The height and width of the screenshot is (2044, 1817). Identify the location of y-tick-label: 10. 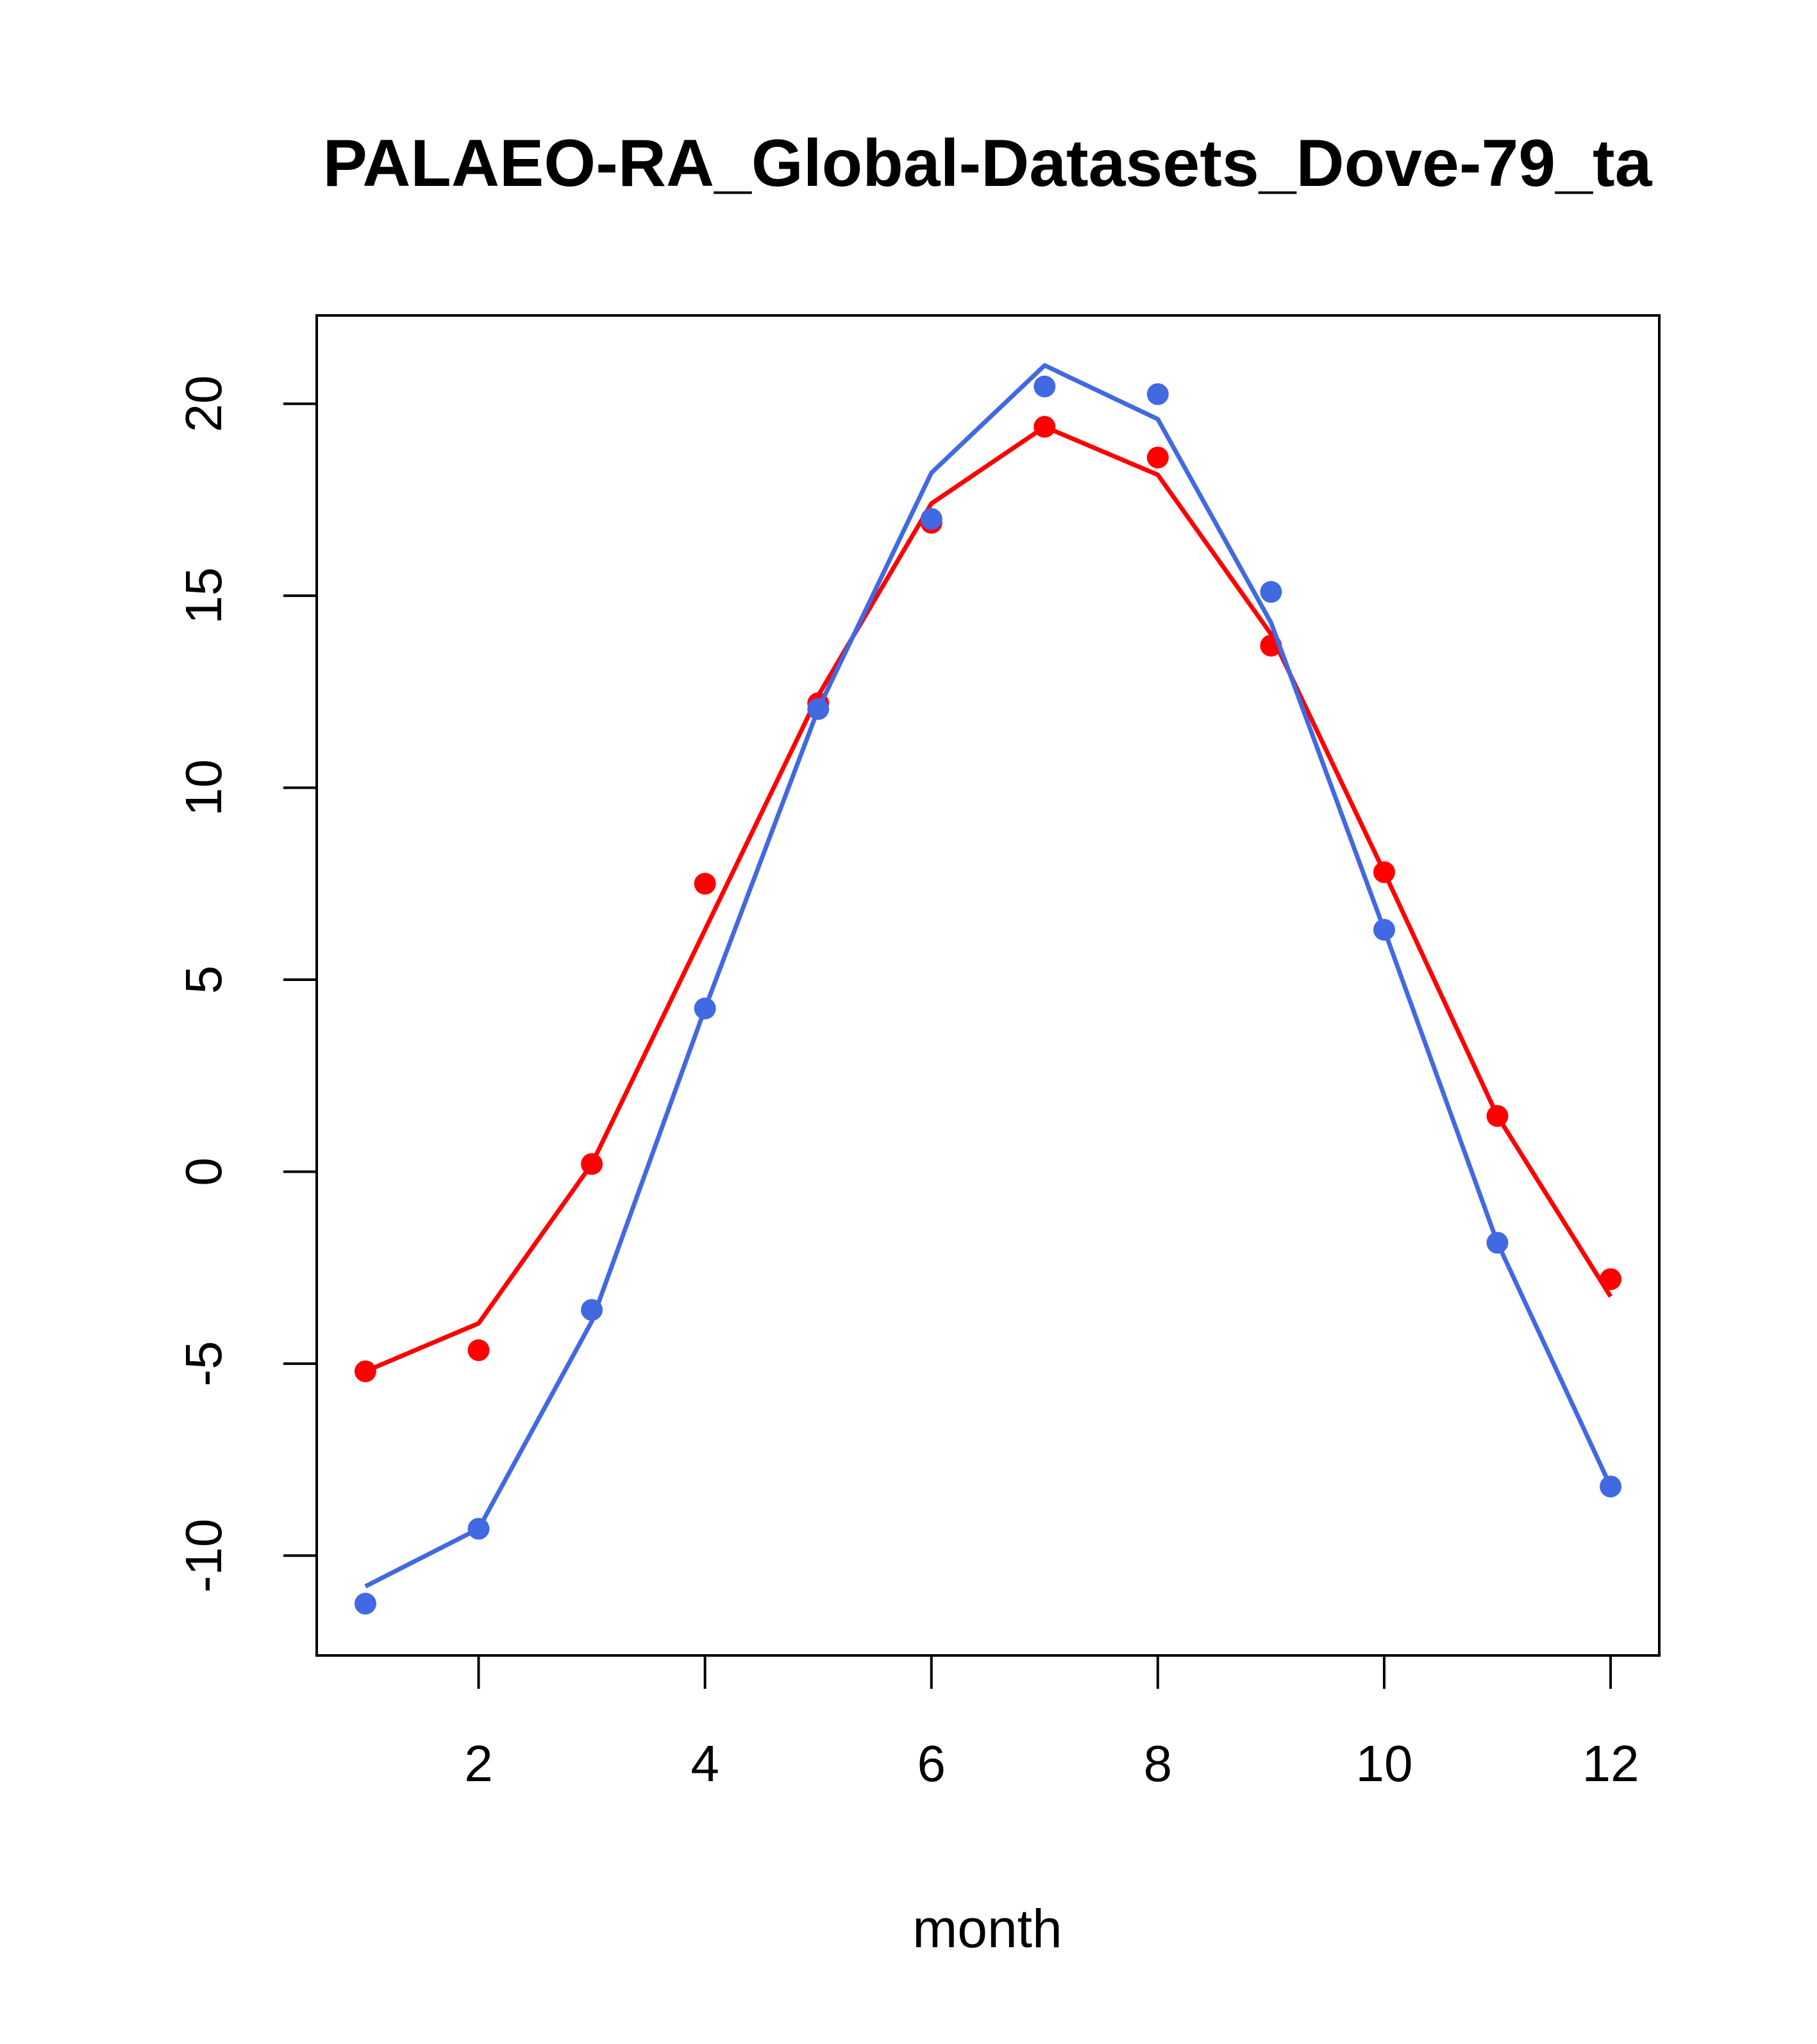
(204, 787).